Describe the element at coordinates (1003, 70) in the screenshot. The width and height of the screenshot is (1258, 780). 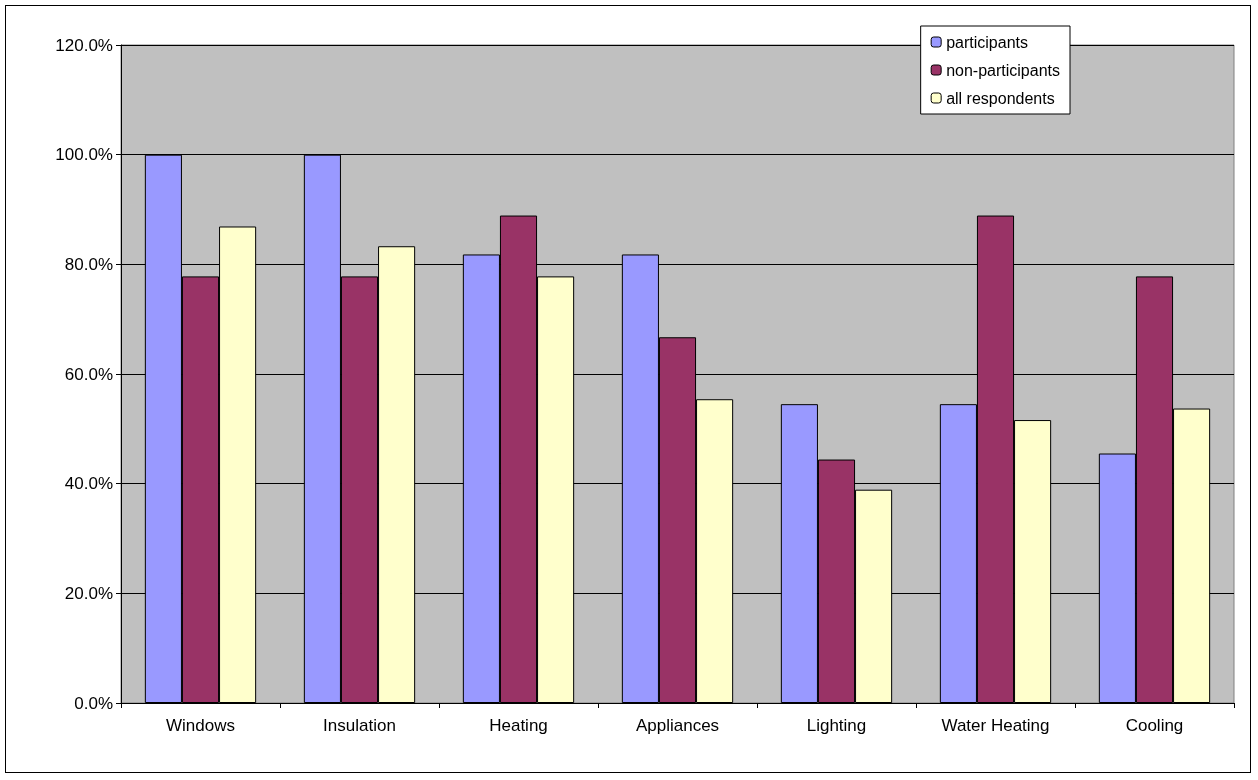
I see `legend-label: non-participants` at that location.